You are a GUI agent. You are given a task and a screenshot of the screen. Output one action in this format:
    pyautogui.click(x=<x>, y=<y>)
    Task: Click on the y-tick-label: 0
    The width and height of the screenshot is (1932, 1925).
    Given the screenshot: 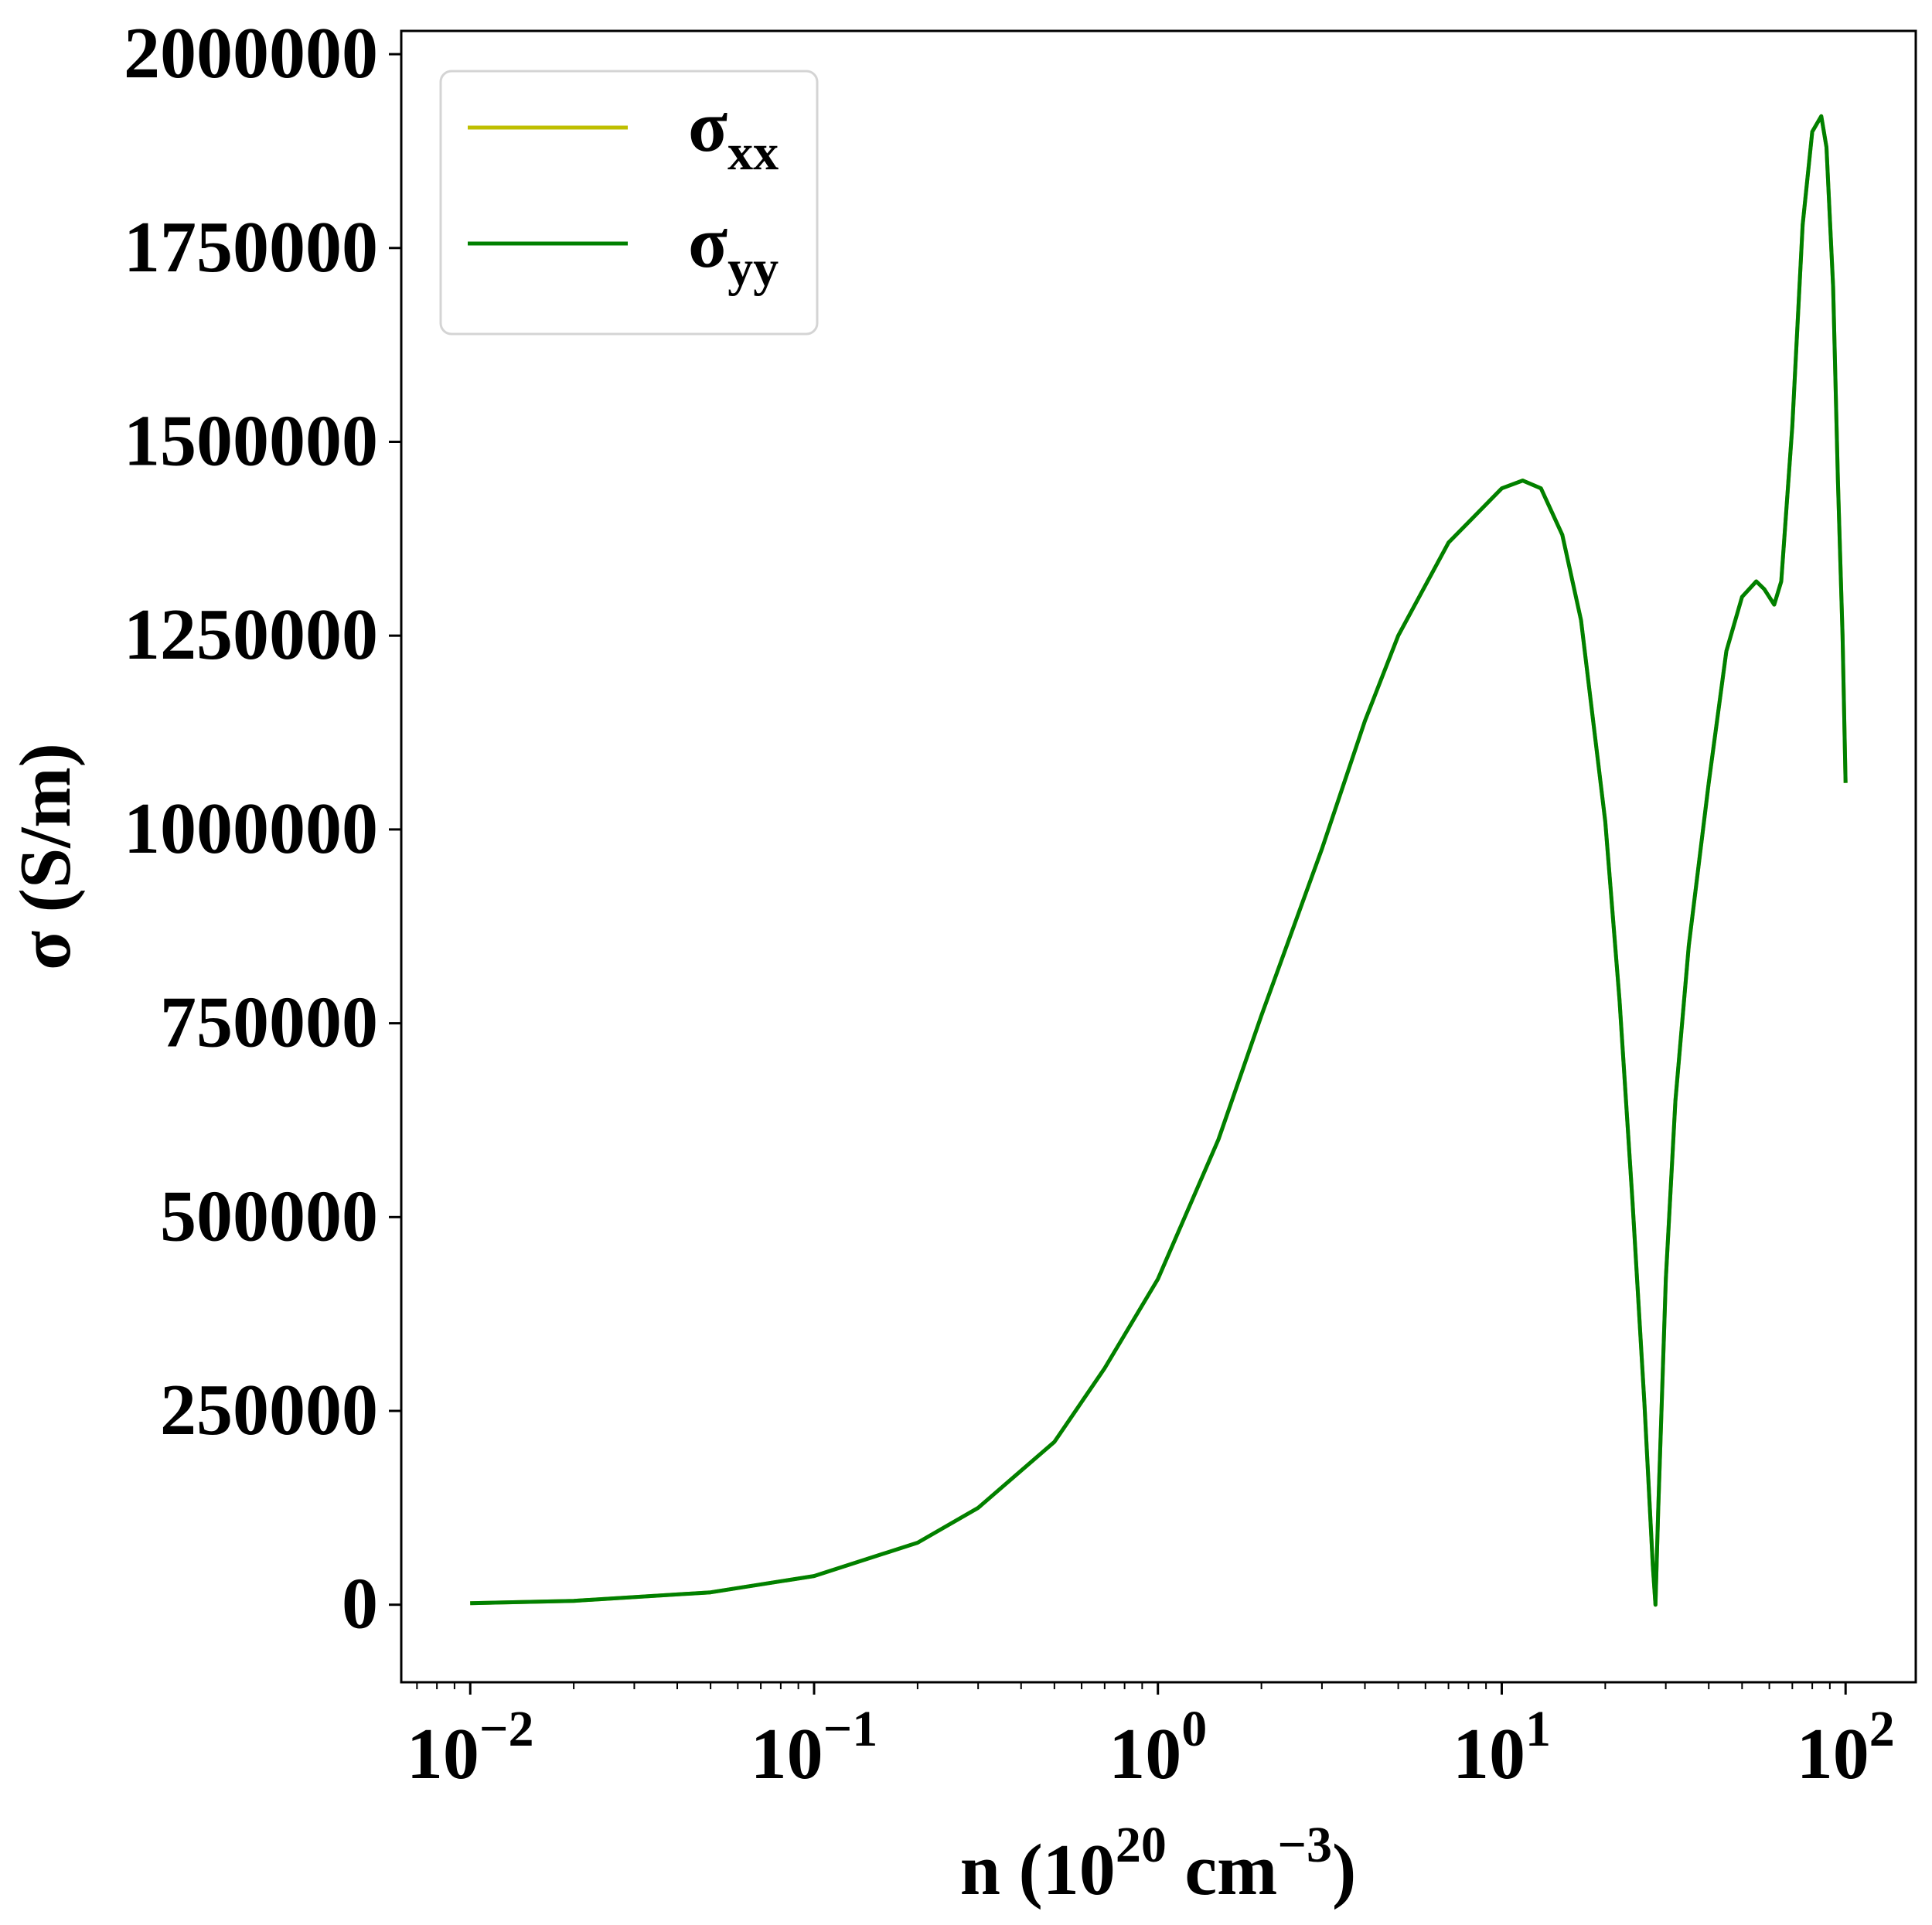 What is the action you would take?
    pyautogui.click(x=360, y=1604)
    